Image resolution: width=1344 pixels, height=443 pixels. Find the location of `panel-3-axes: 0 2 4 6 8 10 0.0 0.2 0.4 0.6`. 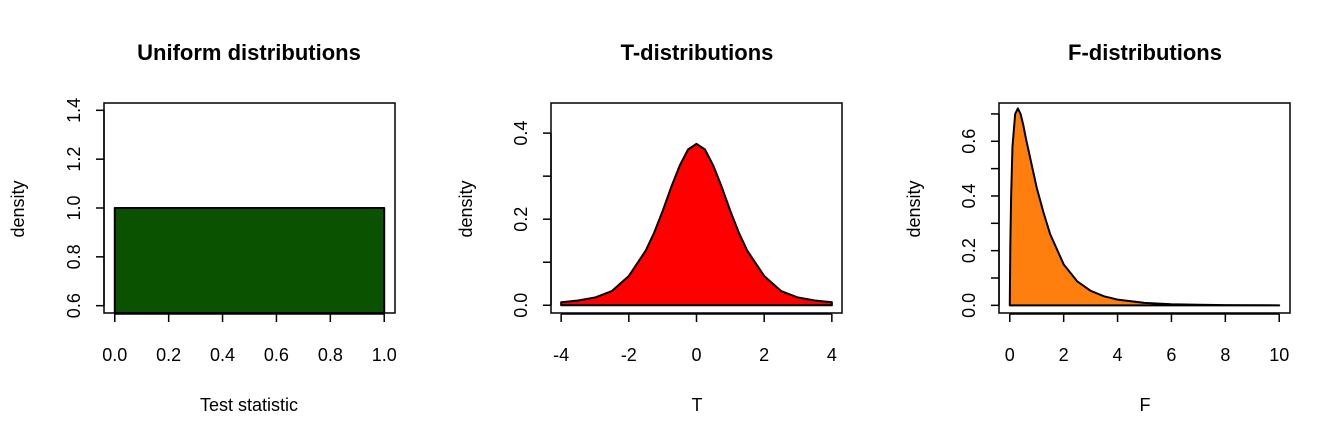

panel-3-axes: 0 2 4 6 8 10 0.0 0.2 0.4 0.6 is located at coordinates (1125, 233).